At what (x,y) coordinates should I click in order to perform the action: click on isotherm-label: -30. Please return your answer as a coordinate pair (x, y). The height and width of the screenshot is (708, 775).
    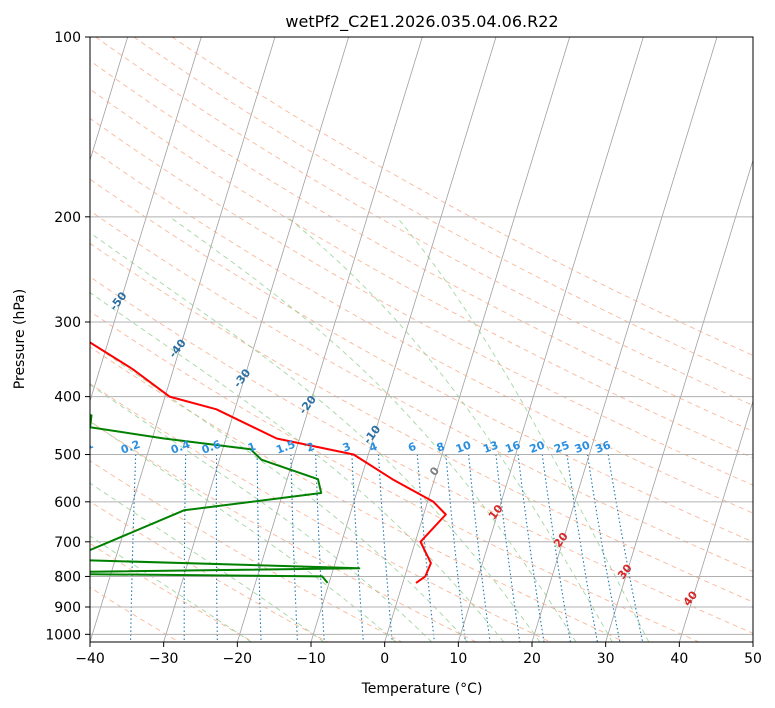
    Looking at the image, I should click on (242, 378).